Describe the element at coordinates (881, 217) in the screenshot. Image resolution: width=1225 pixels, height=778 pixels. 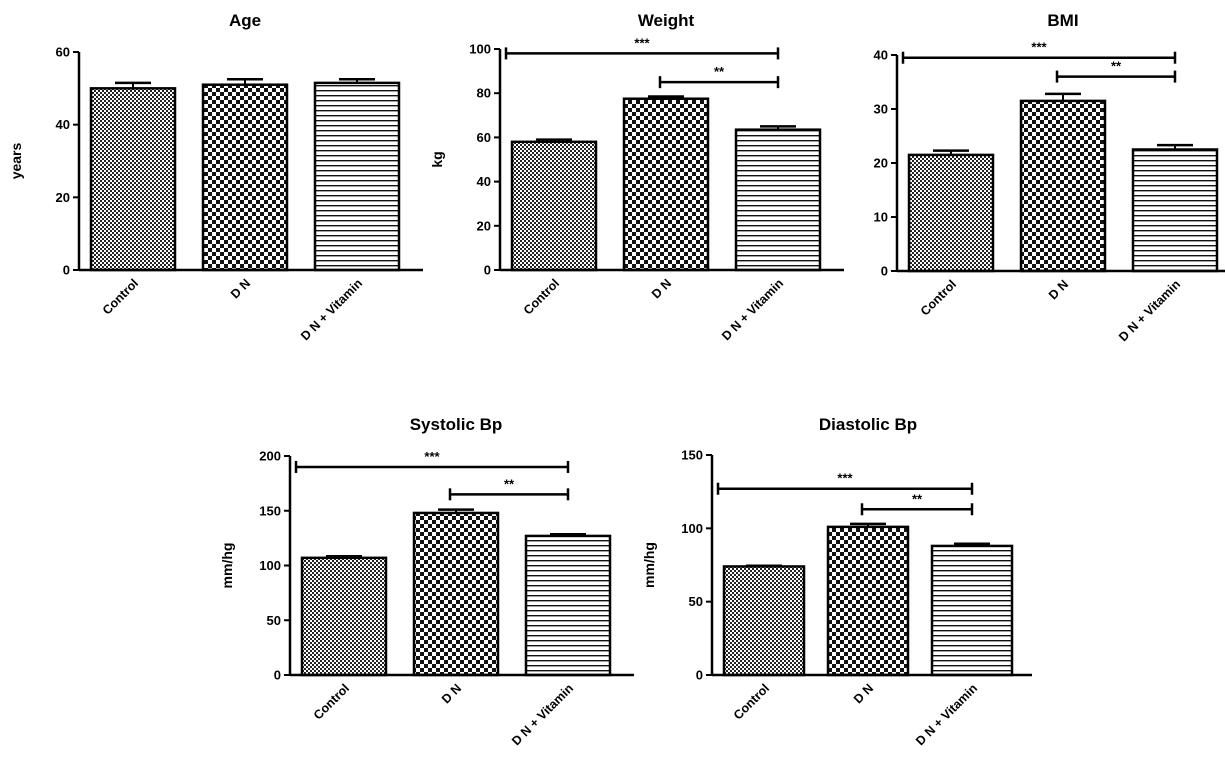
I see `y-tick-label-1: 10` at that location.